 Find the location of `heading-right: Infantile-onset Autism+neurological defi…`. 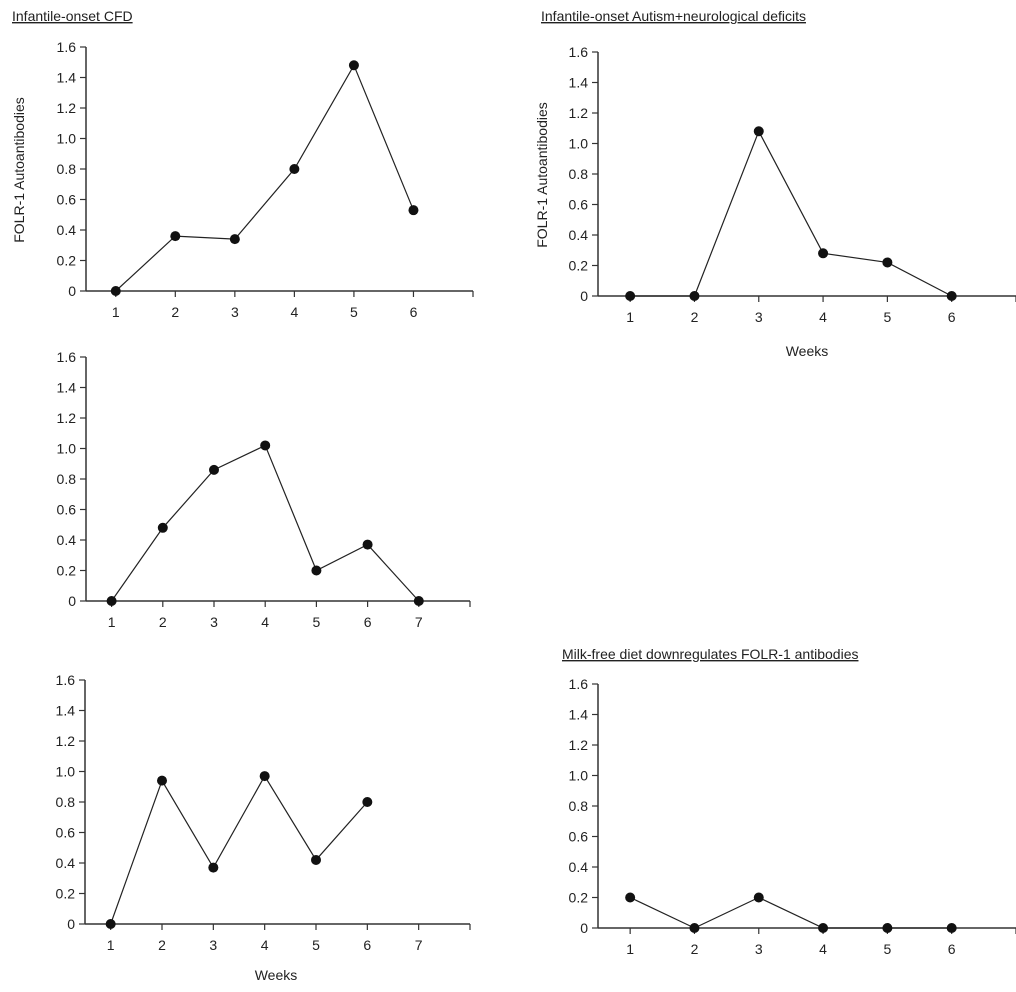

heading-right: Infantile-onset Autism+neurological defi… is located at coordinates (673, 16).